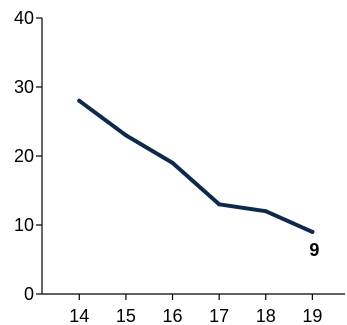 The image size is (347, 325). What do you see at coordinates (312, 315) in the screenshot?
I see `x-tick-label: 19` at bounding box center [312, 315].